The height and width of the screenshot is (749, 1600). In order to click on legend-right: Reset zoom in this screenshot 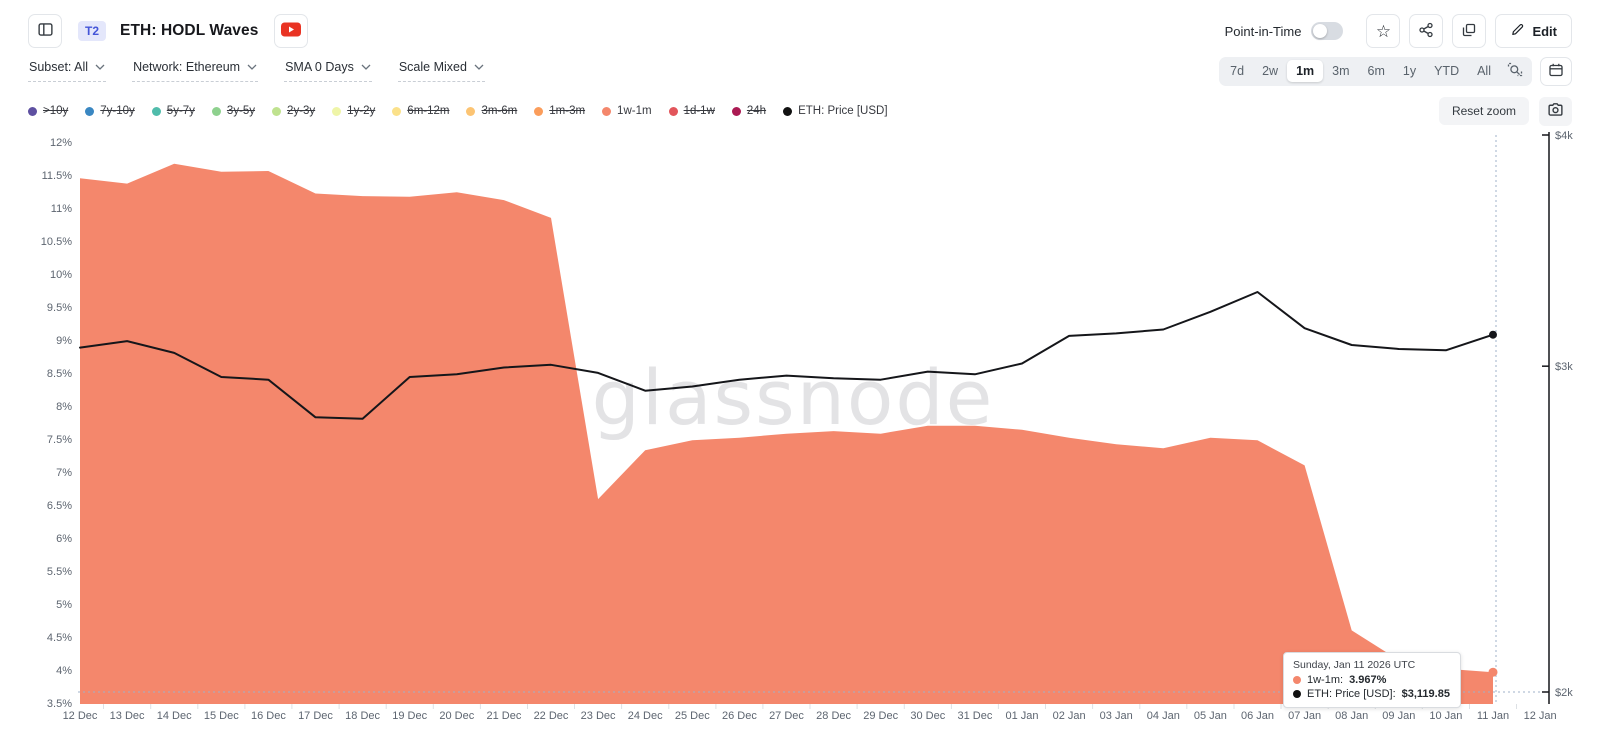, I will do `click(1505, 111)`.